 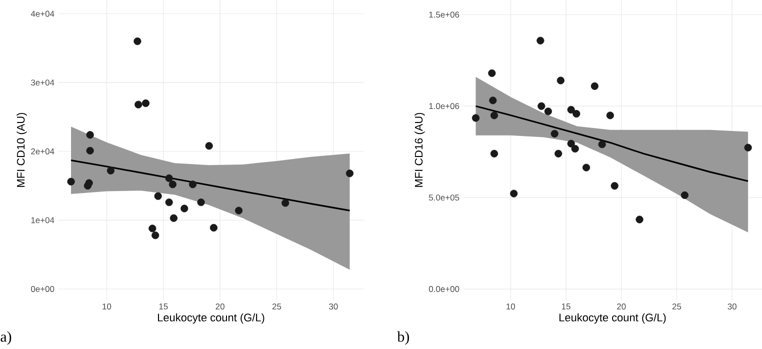 I want to click on y-tick-label: 1.5e+06, so click(x=444, y=15).